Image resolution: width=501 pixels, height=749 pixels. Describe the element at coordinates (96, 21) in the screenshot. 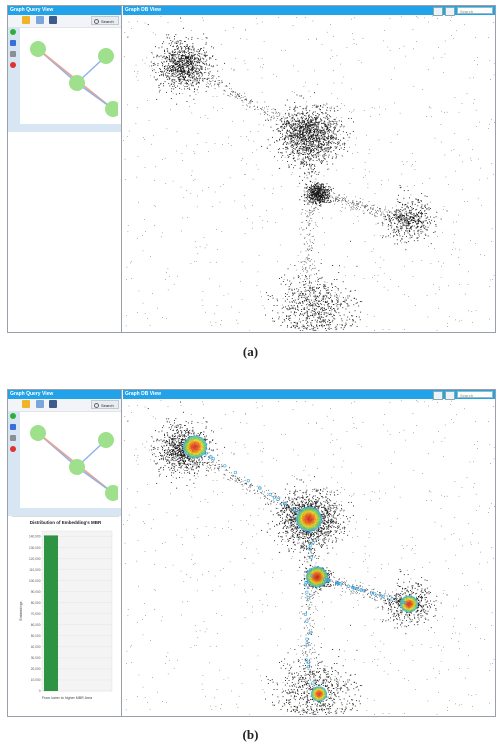

I see `search-icon` at that location.